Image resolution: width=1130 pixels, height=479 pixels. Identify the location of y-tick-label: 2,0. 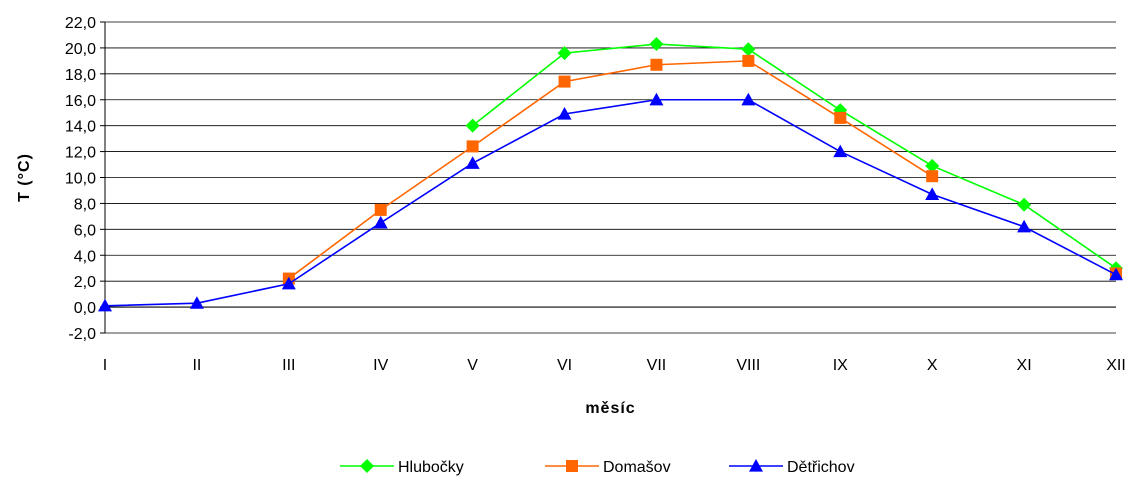
(85, 282).